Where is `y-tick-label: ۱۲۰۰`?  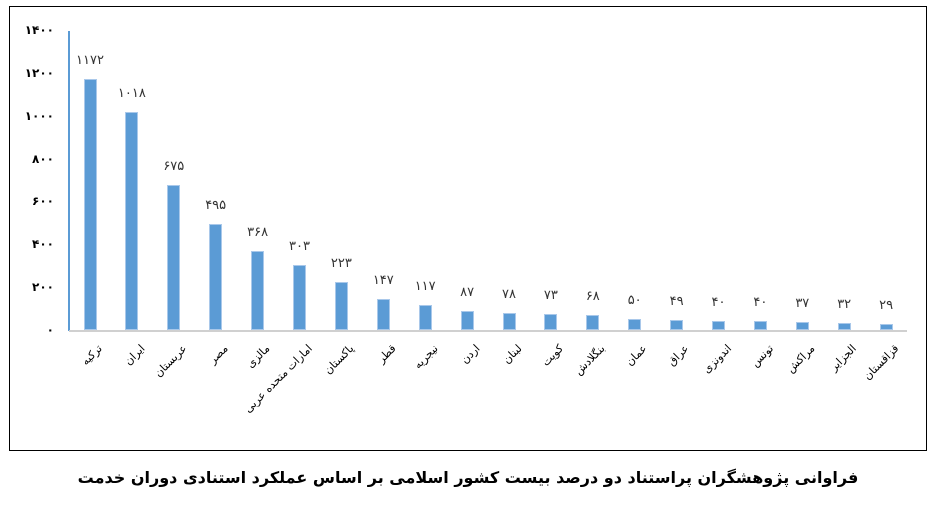
y-tick-label: ۱۲۰۰ is located at coordinates (39, 72).